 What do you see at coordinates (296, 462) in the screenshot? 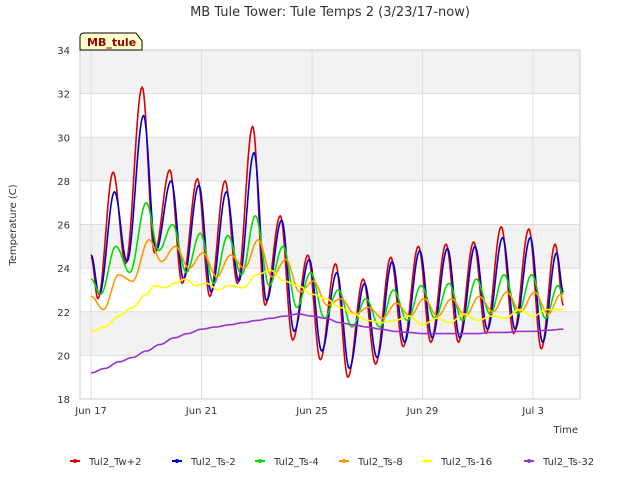
I see `legend-label: Tul2_Ts-4` at bounding box center [296, 462].